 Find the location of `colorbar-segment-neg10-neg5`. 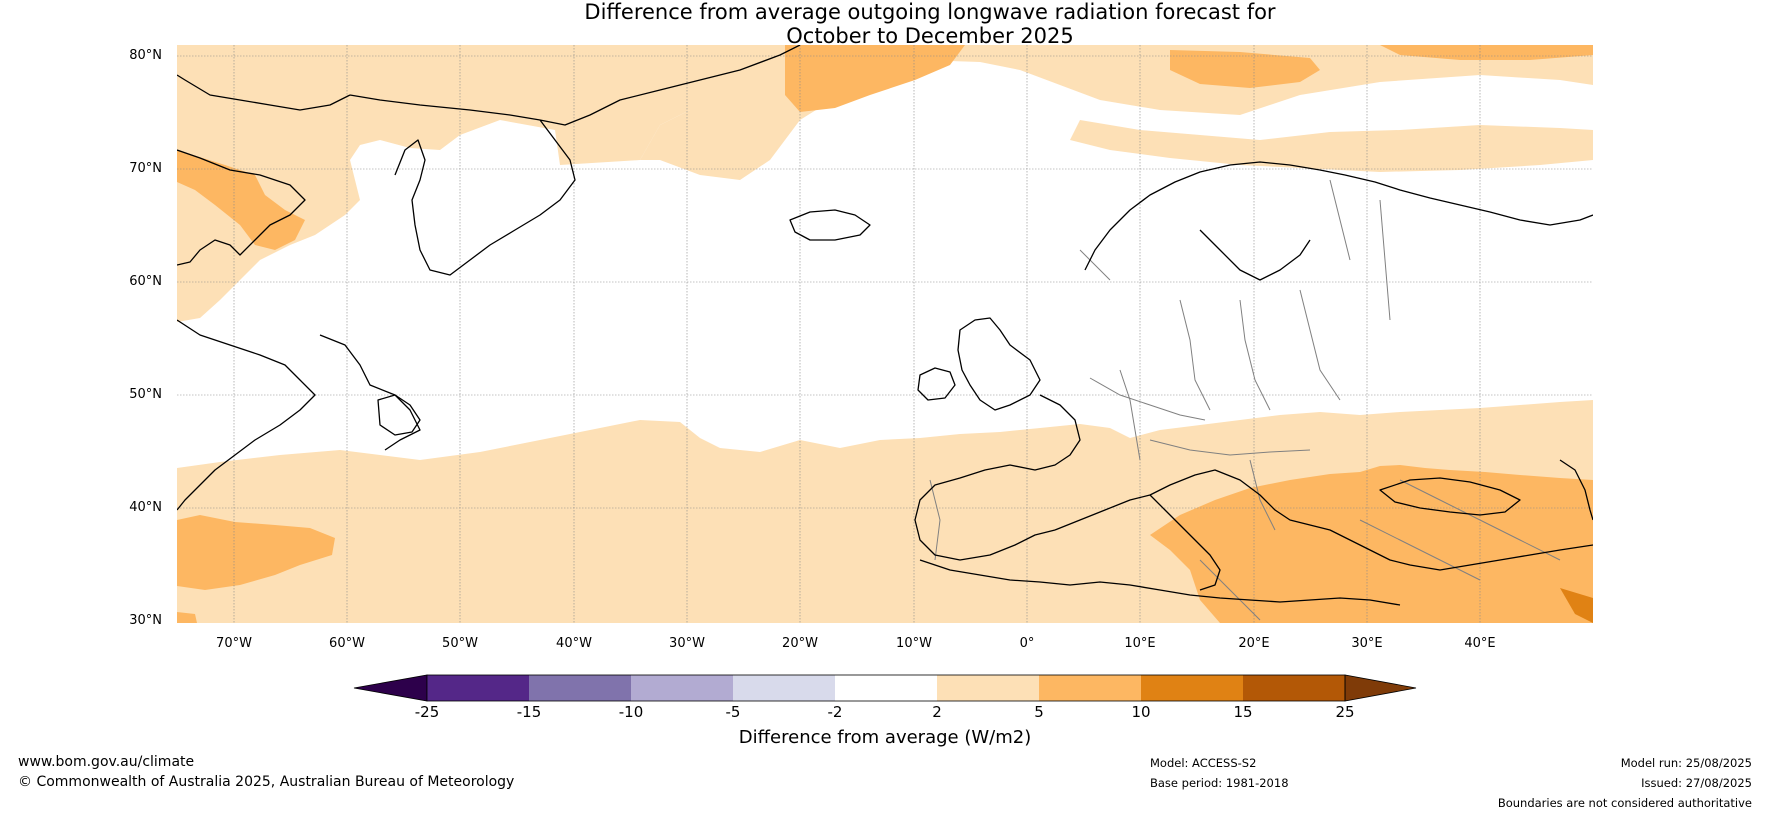

colorbar-segment-neg10-neg5 is located at coordinates (682, 688).